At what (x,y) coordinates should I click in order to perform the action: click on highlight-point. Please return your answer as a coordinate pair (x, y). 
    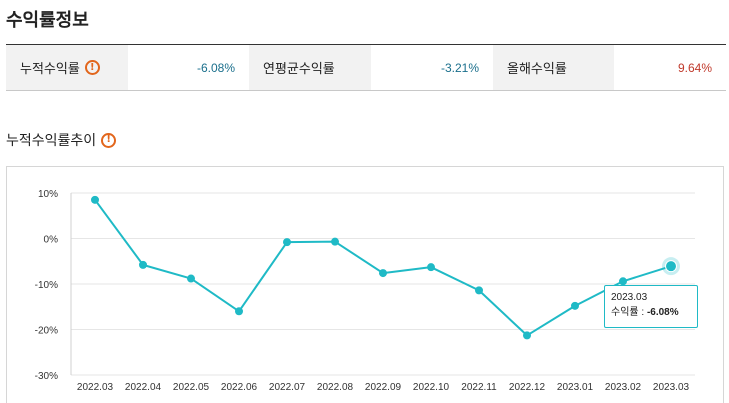
    Looking at the image, I should click on (671, 266).